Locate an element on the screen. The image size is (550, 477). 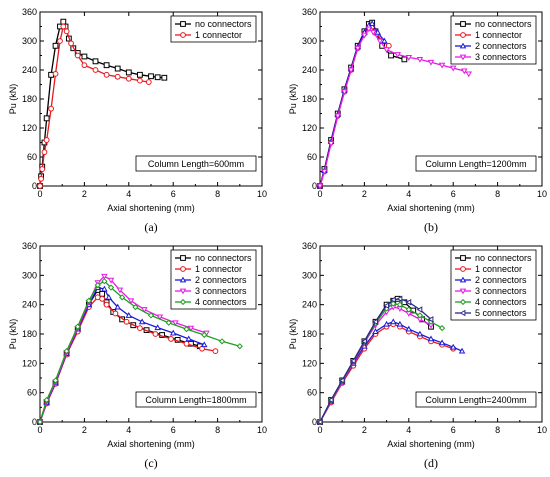
legend-entry: 3 connectors is located at coordinates (501, 291).